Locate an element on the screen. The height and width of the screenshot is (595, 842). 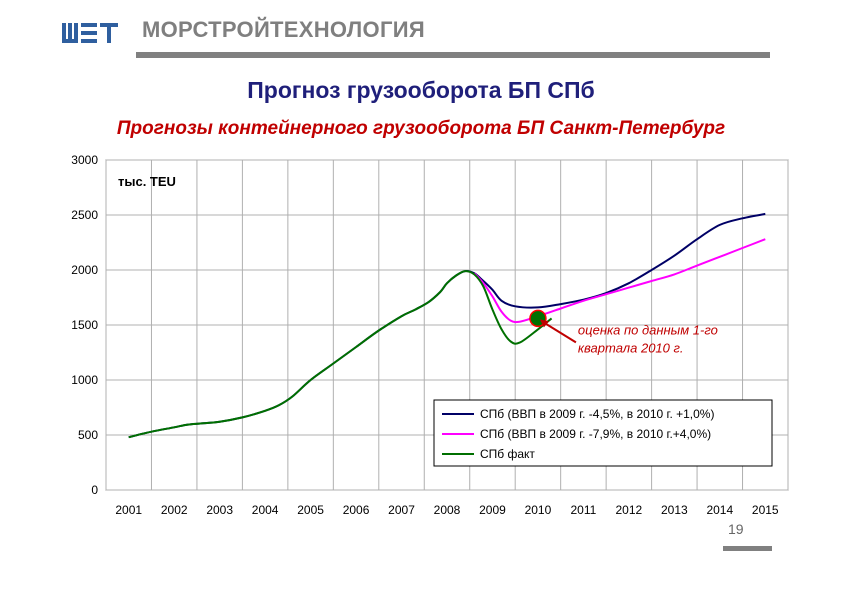
y-tick-label: 500 is located at coordinates (88, 435).